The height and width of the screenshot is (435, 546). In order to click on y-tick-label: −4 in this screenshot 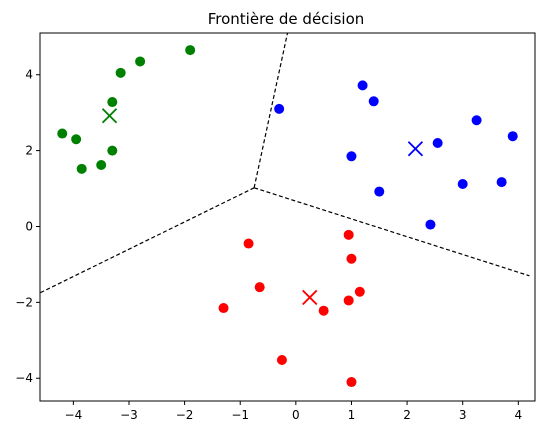, I will do `click(24, 378)`.